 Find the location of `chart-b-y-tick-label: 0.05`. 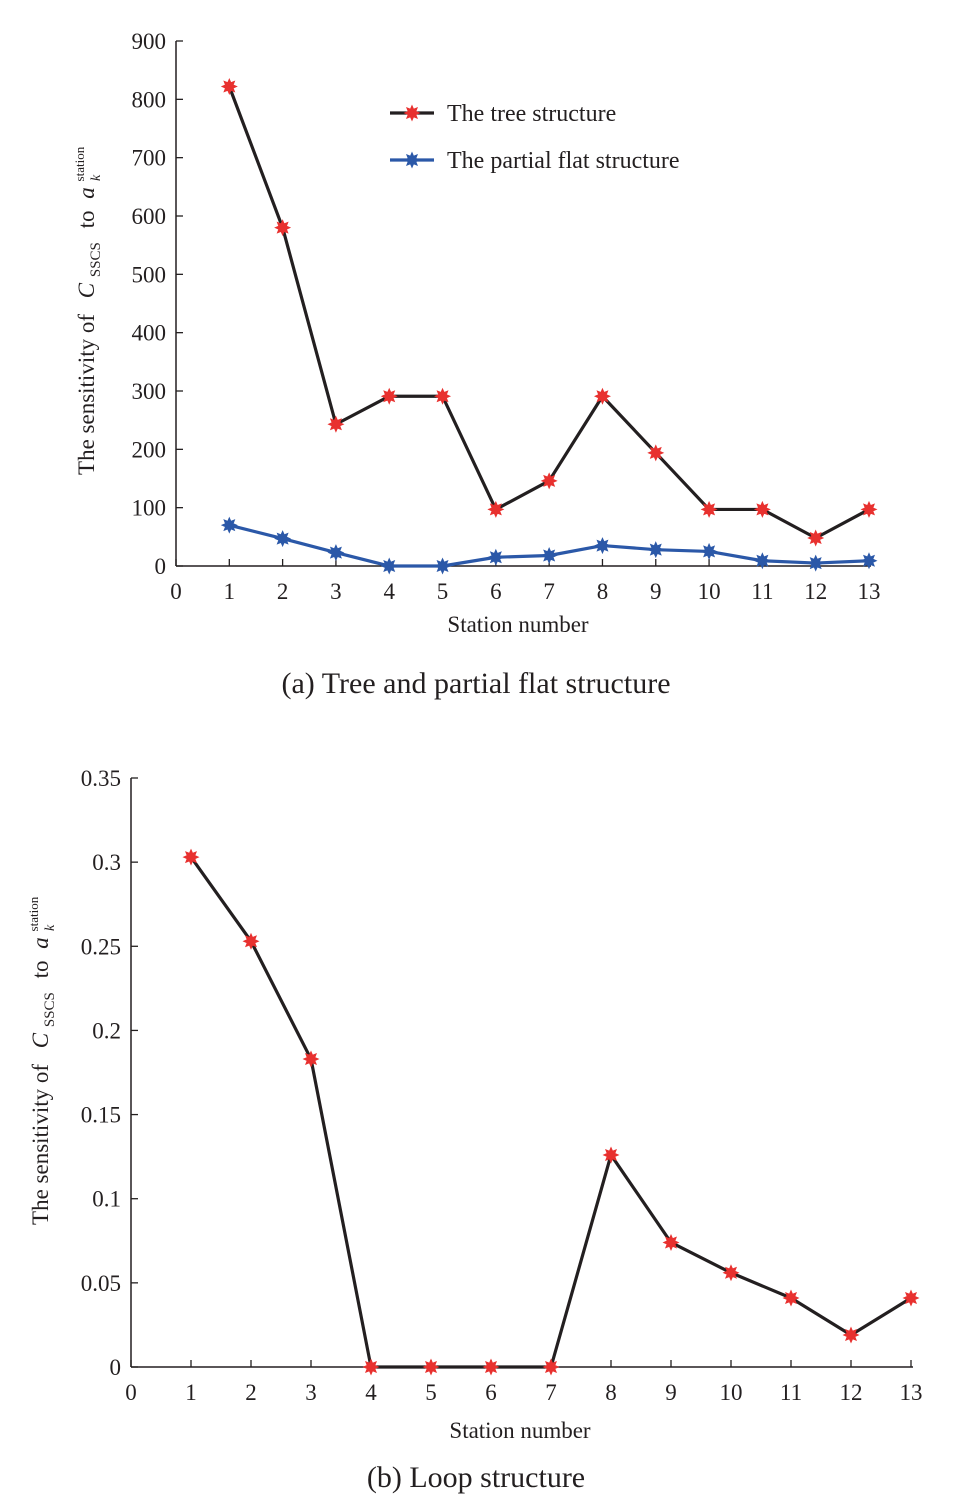

chart-b-y-tick-label: 0.05 is located at coordinates (101, 1283).